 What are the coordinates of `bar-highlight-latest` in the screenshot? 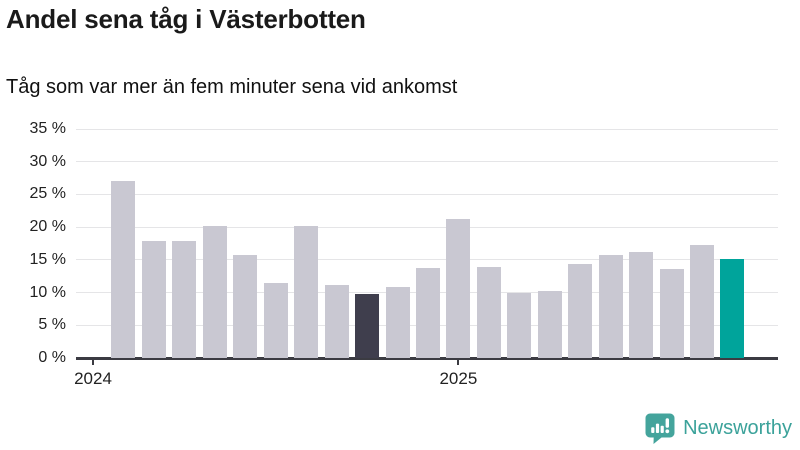 It's located at (732, 308).